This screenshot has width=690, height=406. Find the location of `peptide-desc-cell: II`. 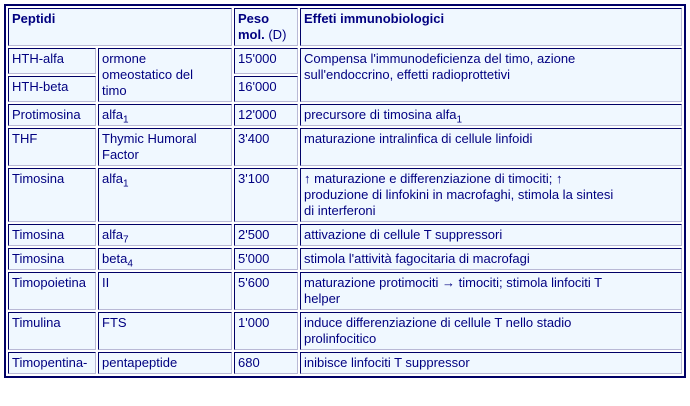

peptide-desc-cell: II is located at coordinates (165, 291).